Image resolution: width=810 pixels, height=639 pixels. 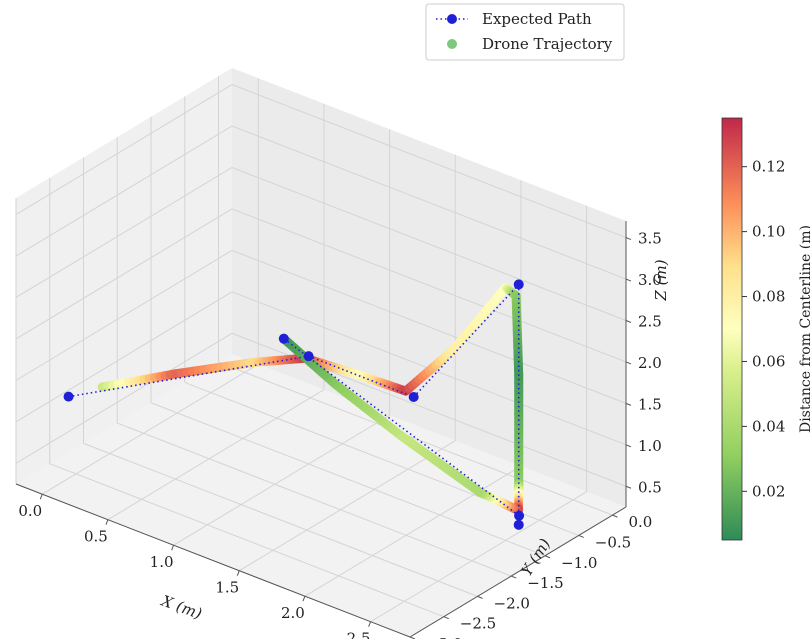 What do you see at coordinates (768, 426) in the screenshot?
I see `colorbar-tick-label: 0.04` at bounding box center [768, 426].